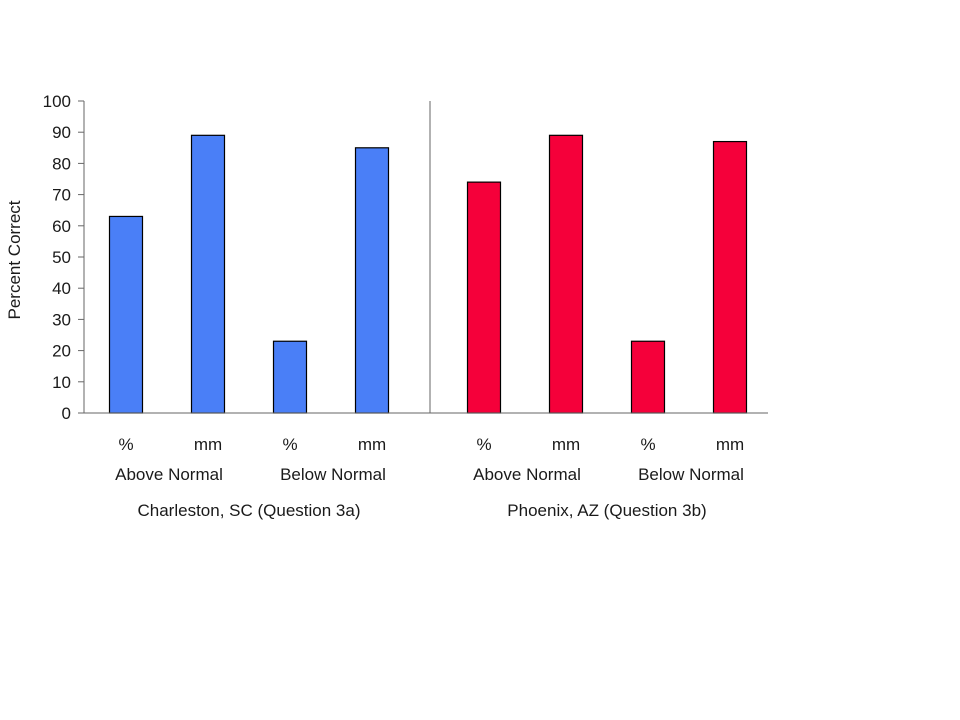 The image size is (960, 720). Describe the element at coordinates (61, 163) in the screenshot. I see `y-tick-label: 80` at that location.